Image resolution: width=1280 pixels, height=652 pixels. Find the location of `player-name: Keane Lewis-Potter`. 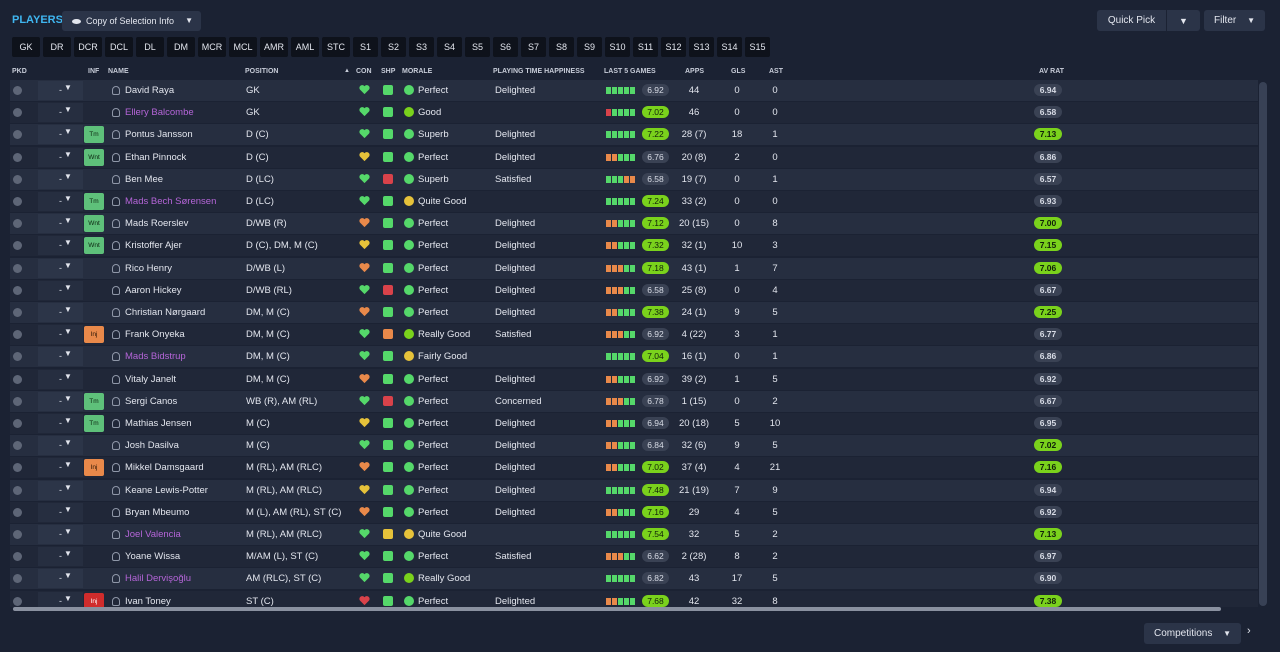

player-name: Keane Lewis-Potter is located at coordinates (166, 490).